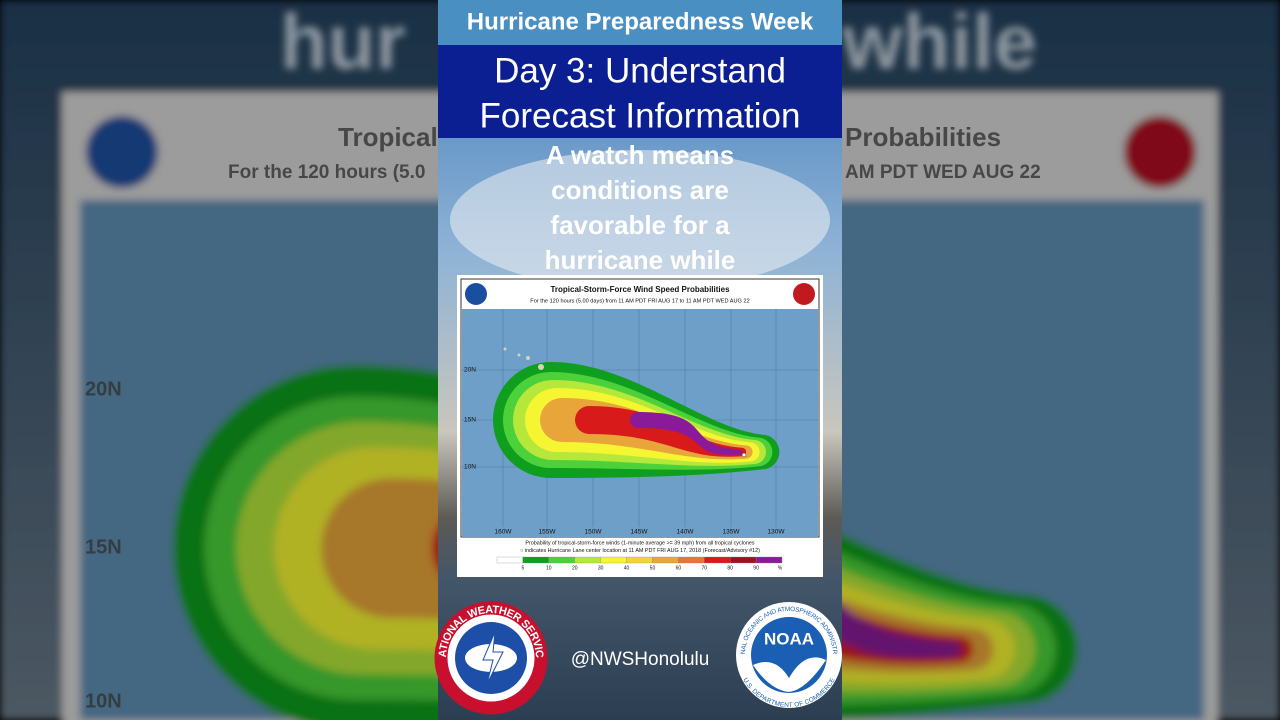  I want to click on series-title: Hurricane Preparedness Week, so click(640, 21).